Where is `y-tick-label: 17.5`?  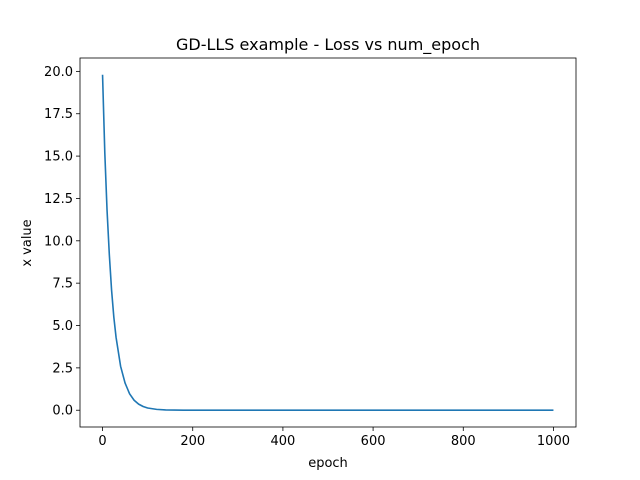 y-tick-label: 17.5 is located at coordinates (58, 114).